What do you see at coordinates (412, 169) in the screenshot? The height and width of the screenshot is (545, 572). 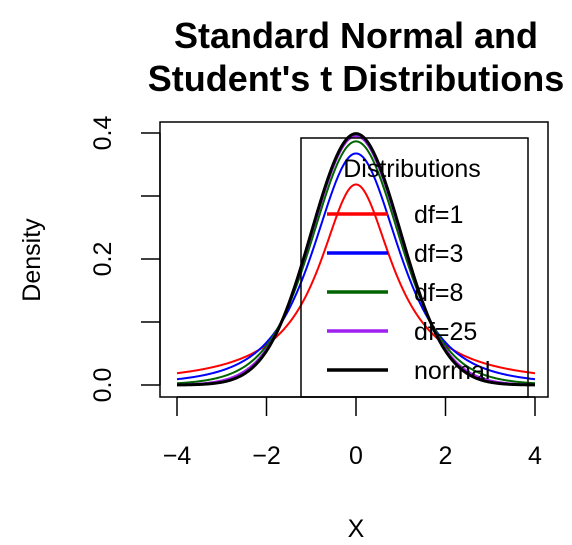 I see `legend-title: Distributions` at bounding box center [412, 169].